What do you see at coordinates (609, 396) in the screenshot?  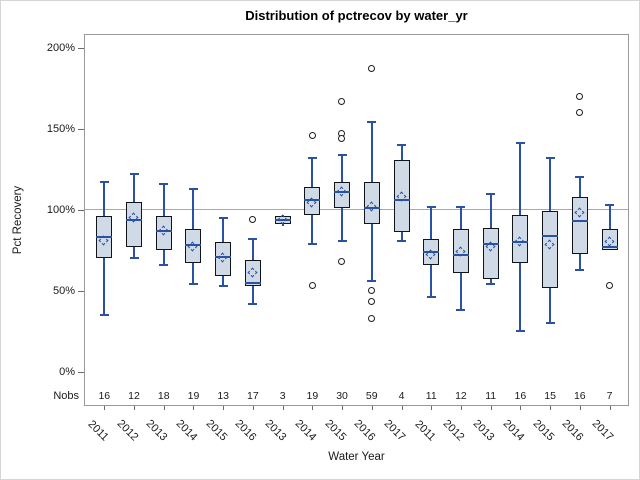 I see `nobs-value: 7` at bounding box center [609, 396].